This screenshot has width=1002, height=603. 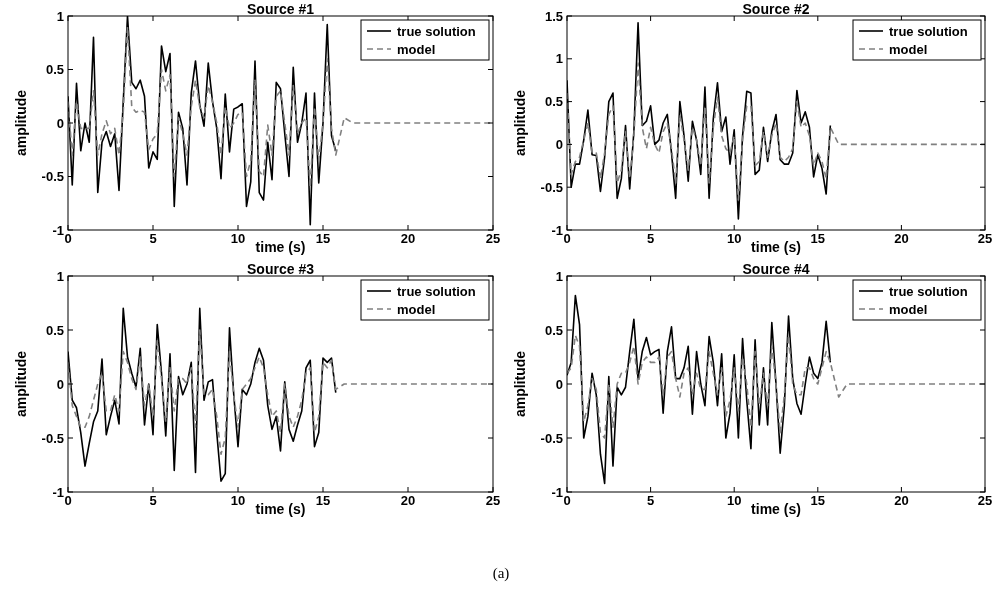 I want to click on chart-title: Source #2, so click(x=776, y=9).